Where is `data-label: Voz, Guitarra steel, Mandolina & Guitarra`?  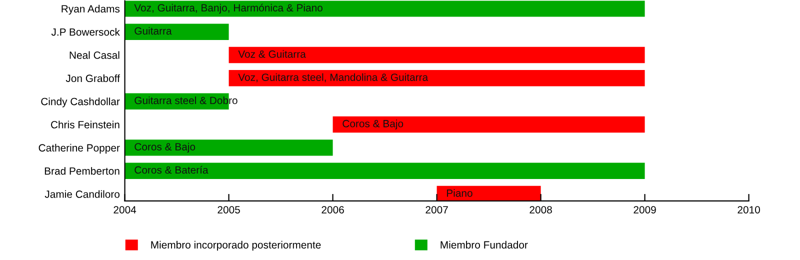
data-label: Voz, Guitarra steel, Mandolina & Guitarra is located at coordinates (333, 77).